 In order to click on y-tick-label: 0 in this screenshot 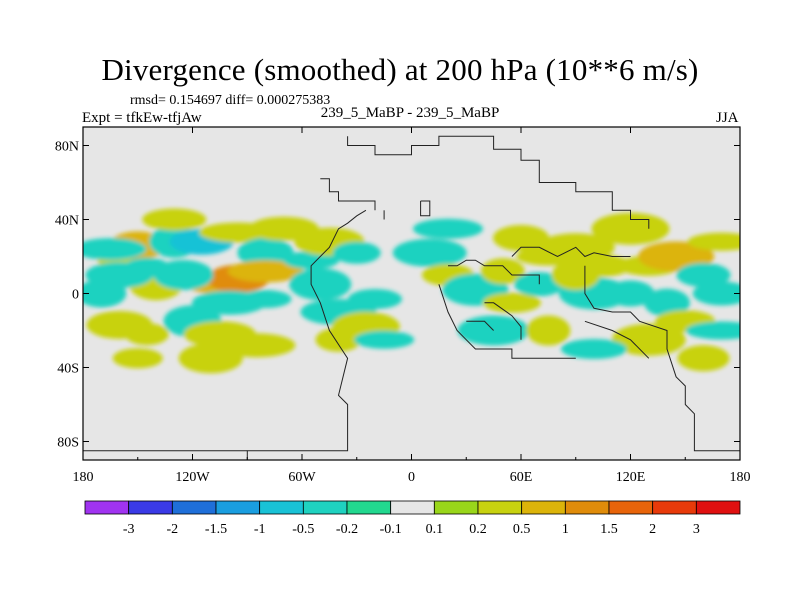, I will do `click(75, 295)`.